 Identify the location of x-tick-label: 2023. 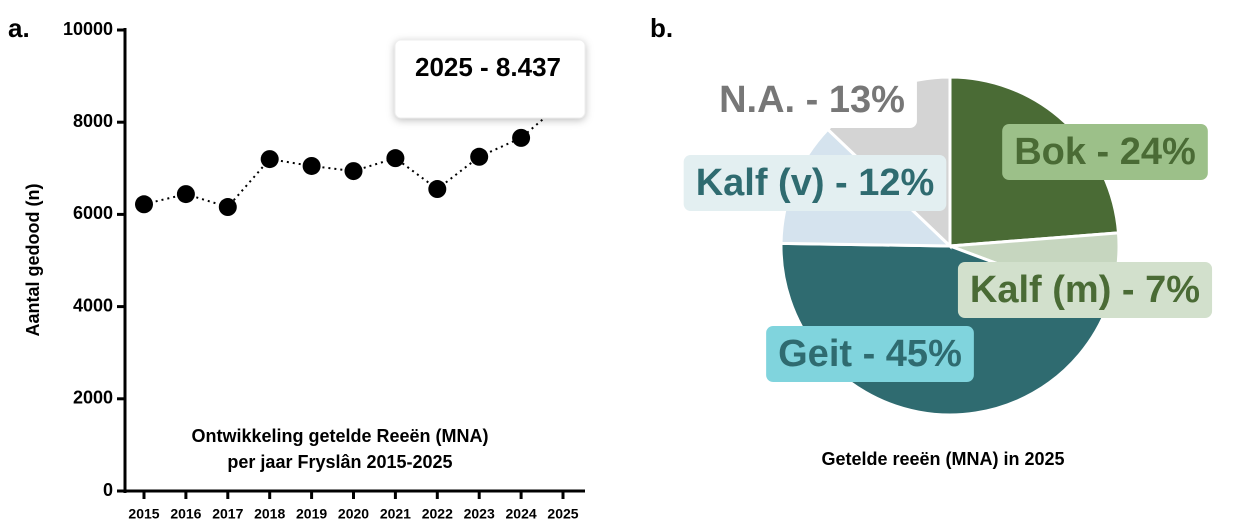
(479, 514).